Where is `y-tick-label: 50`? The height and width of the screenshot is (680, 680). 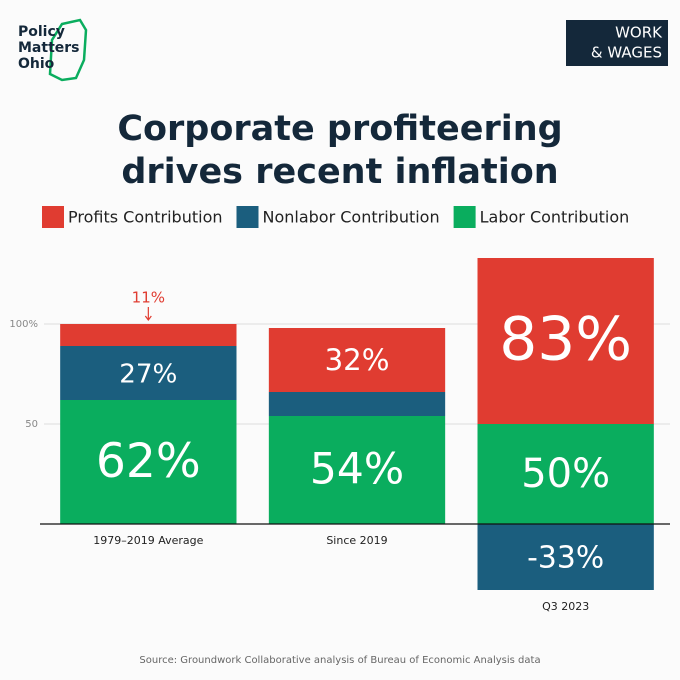 y-tick-label: 50 is located at coordinates (31, 424).